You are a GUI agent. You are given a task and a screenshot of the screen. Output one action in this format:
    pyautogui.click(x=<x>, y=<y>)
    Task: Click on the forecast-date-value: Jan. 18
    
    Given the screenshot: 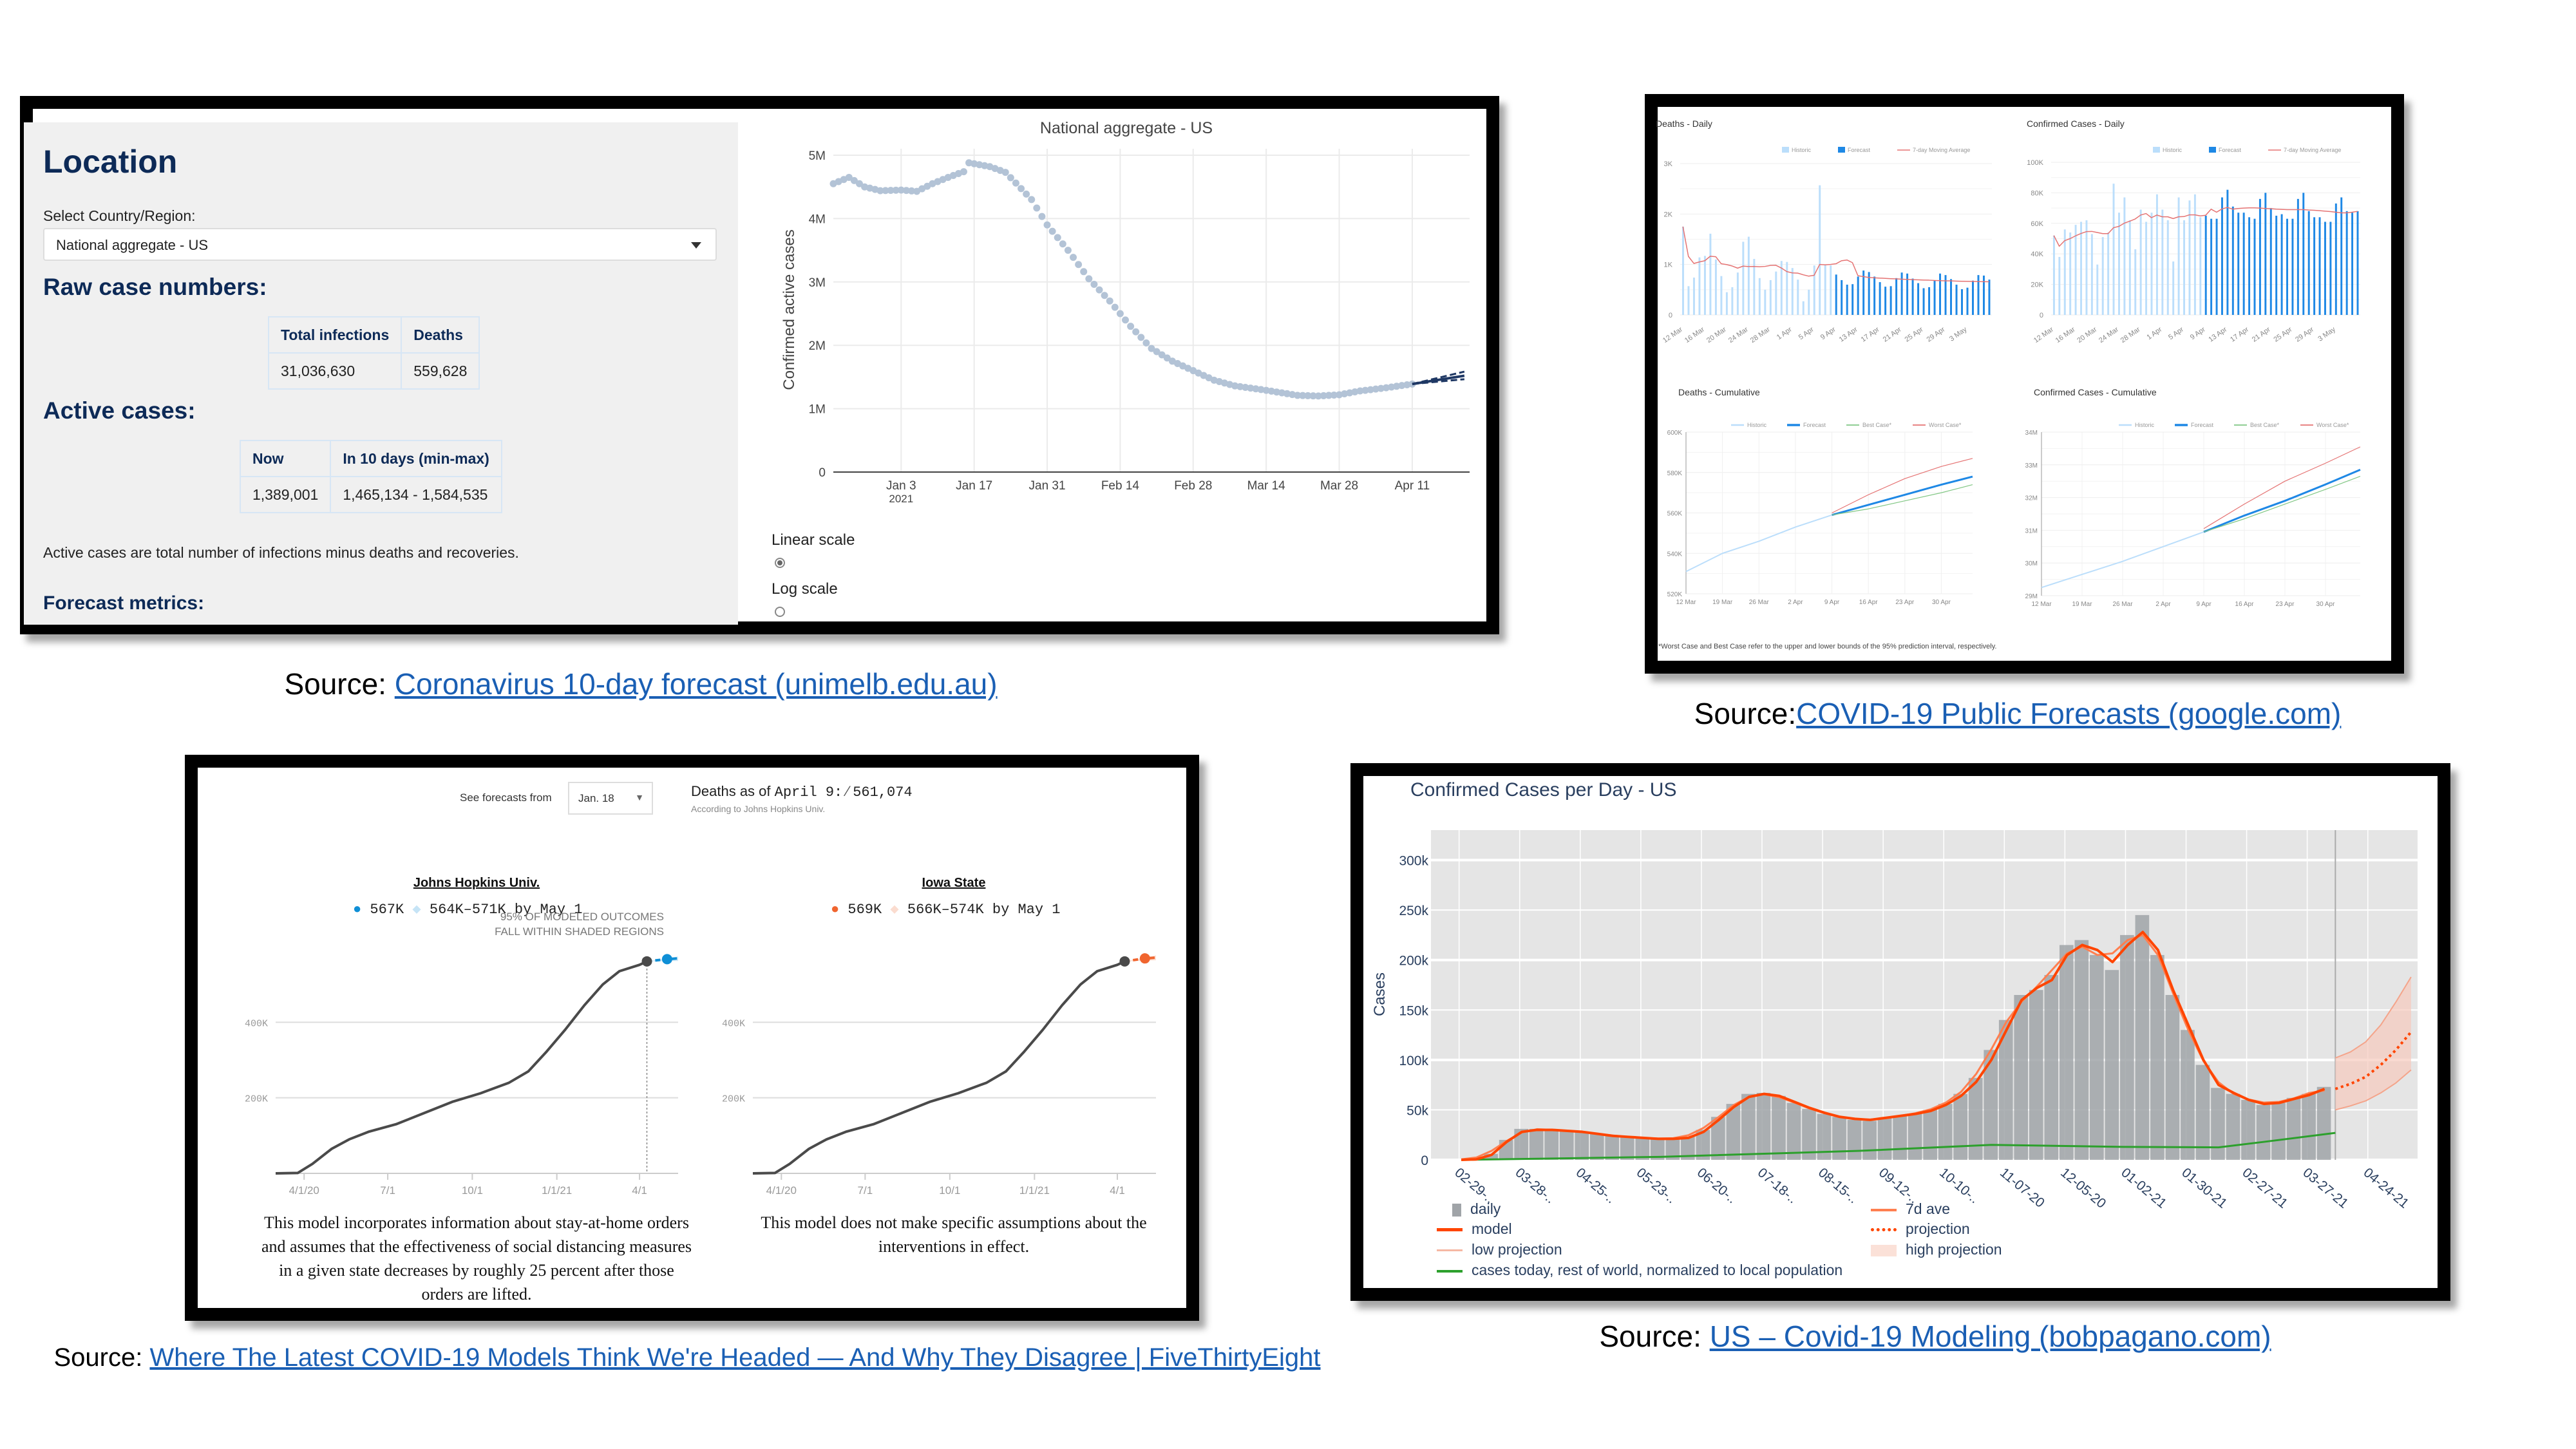 What is the action you would take?
    pyautogui.click(x=596, y=798)
    